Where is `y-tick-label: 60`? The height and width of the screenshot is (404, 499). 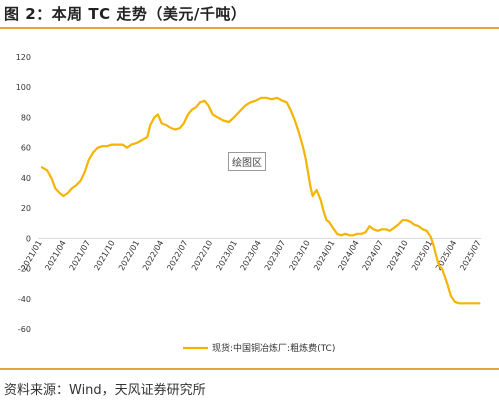 y-tick-label: 60 is located at coordinates (26, 148).